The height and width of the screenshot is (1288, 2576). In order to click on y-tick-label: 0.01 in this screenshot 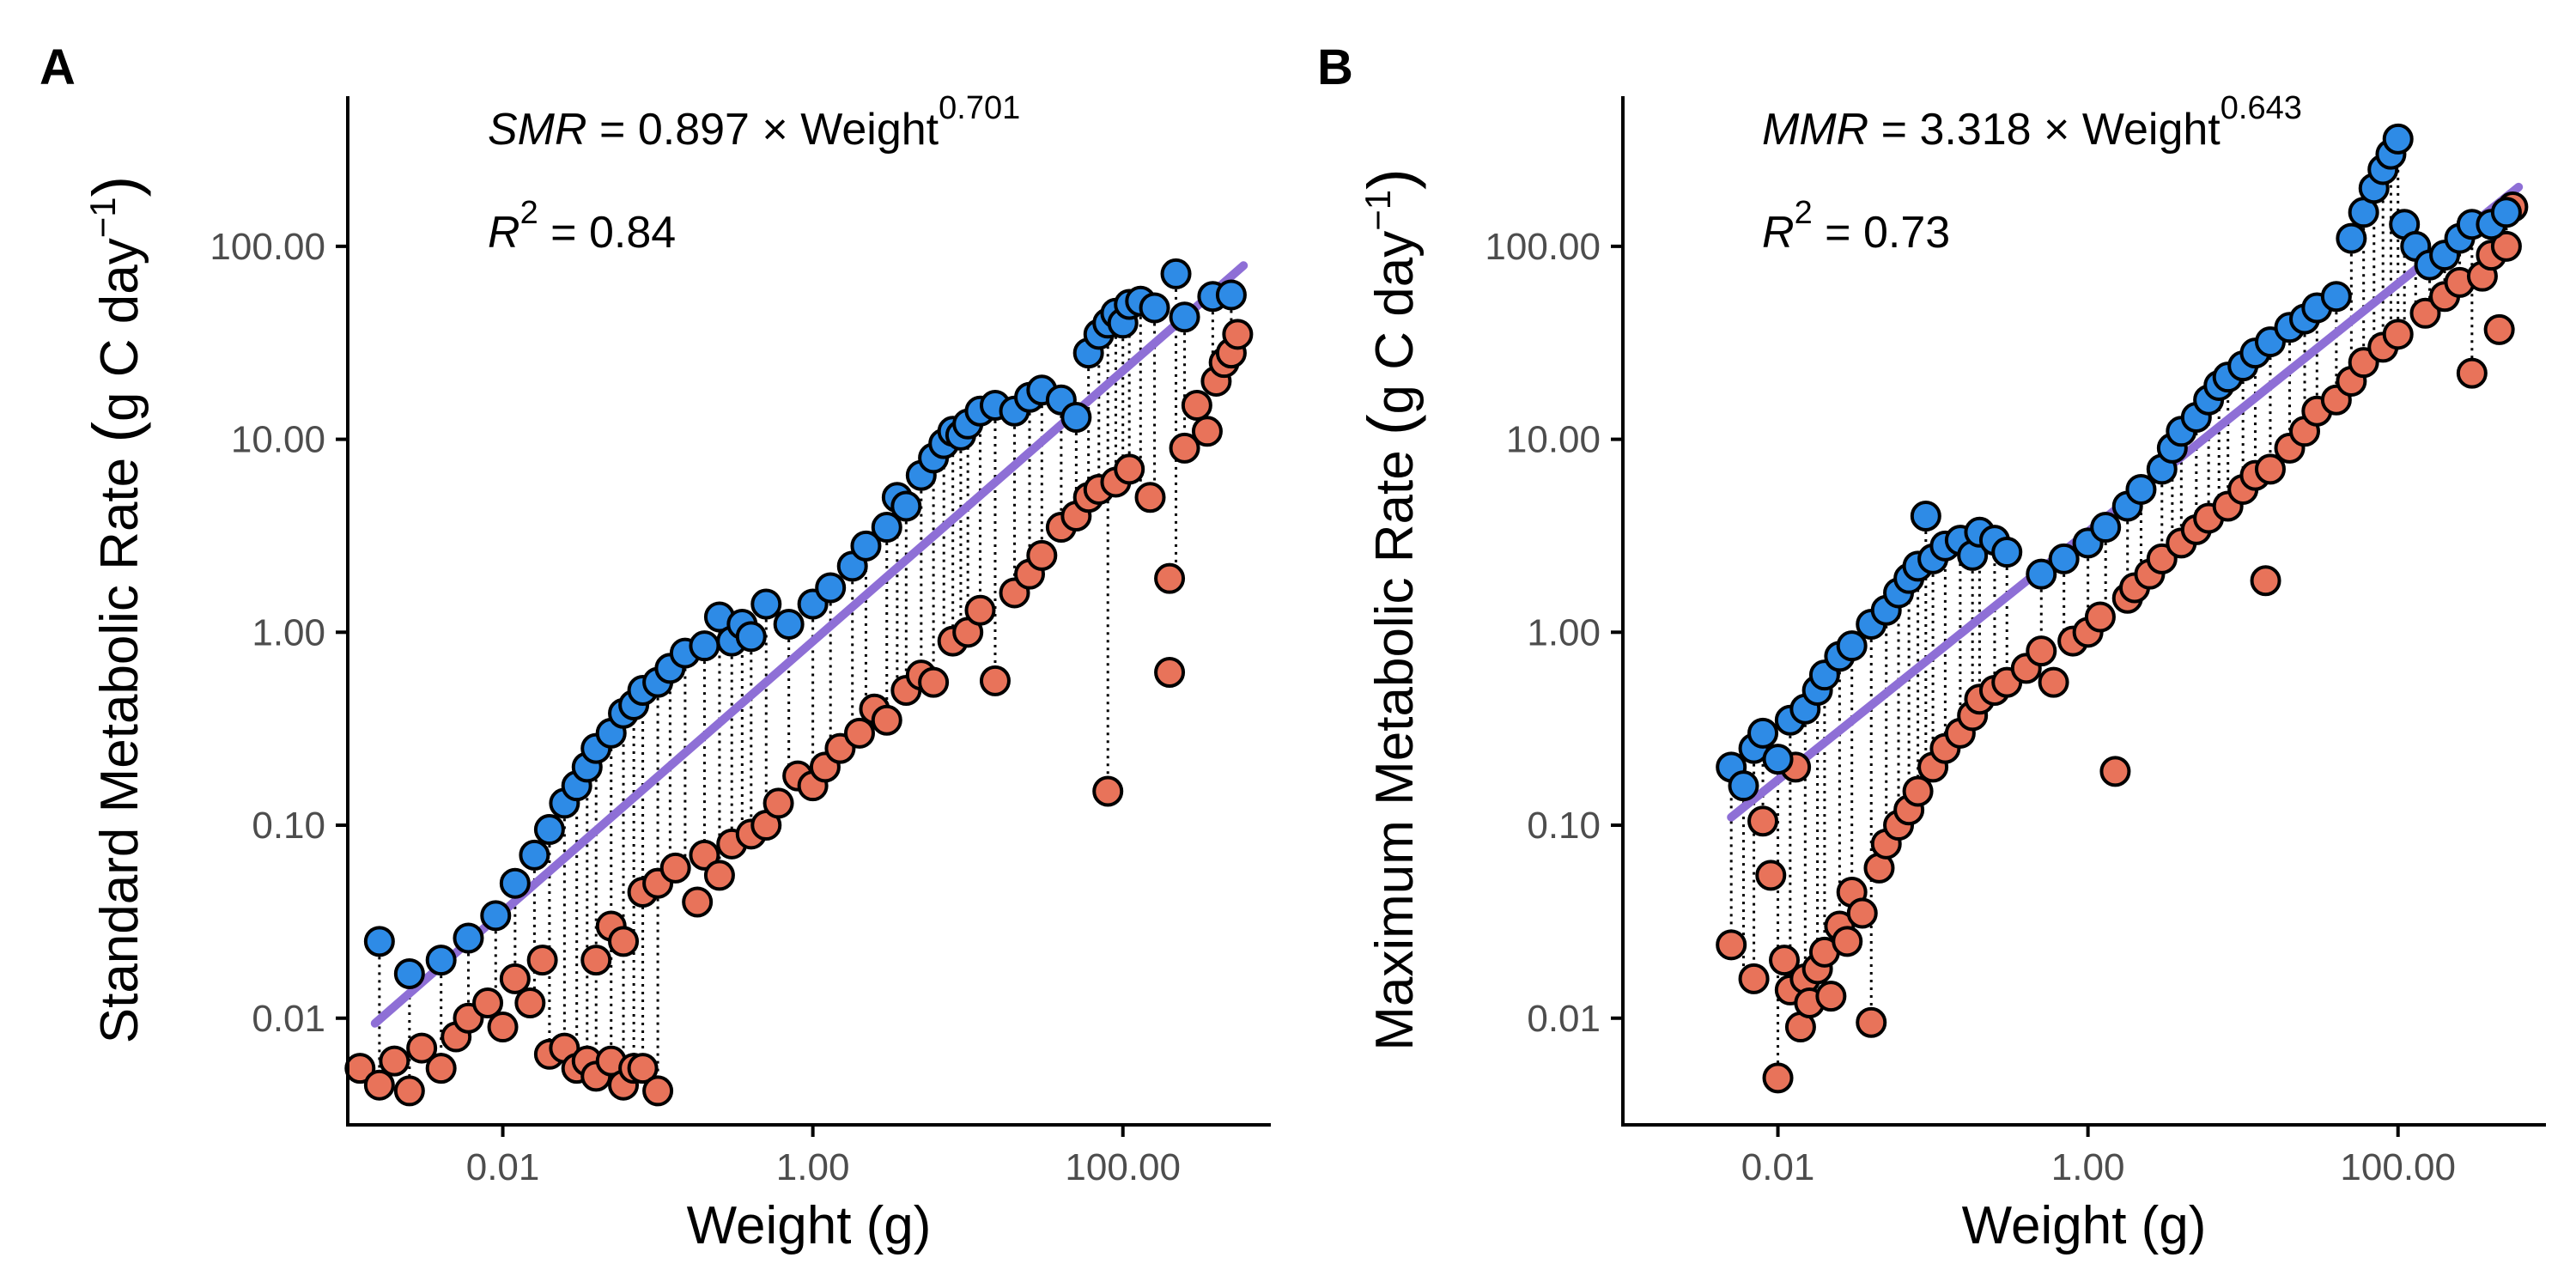, I will do `click(289, 1019)`.